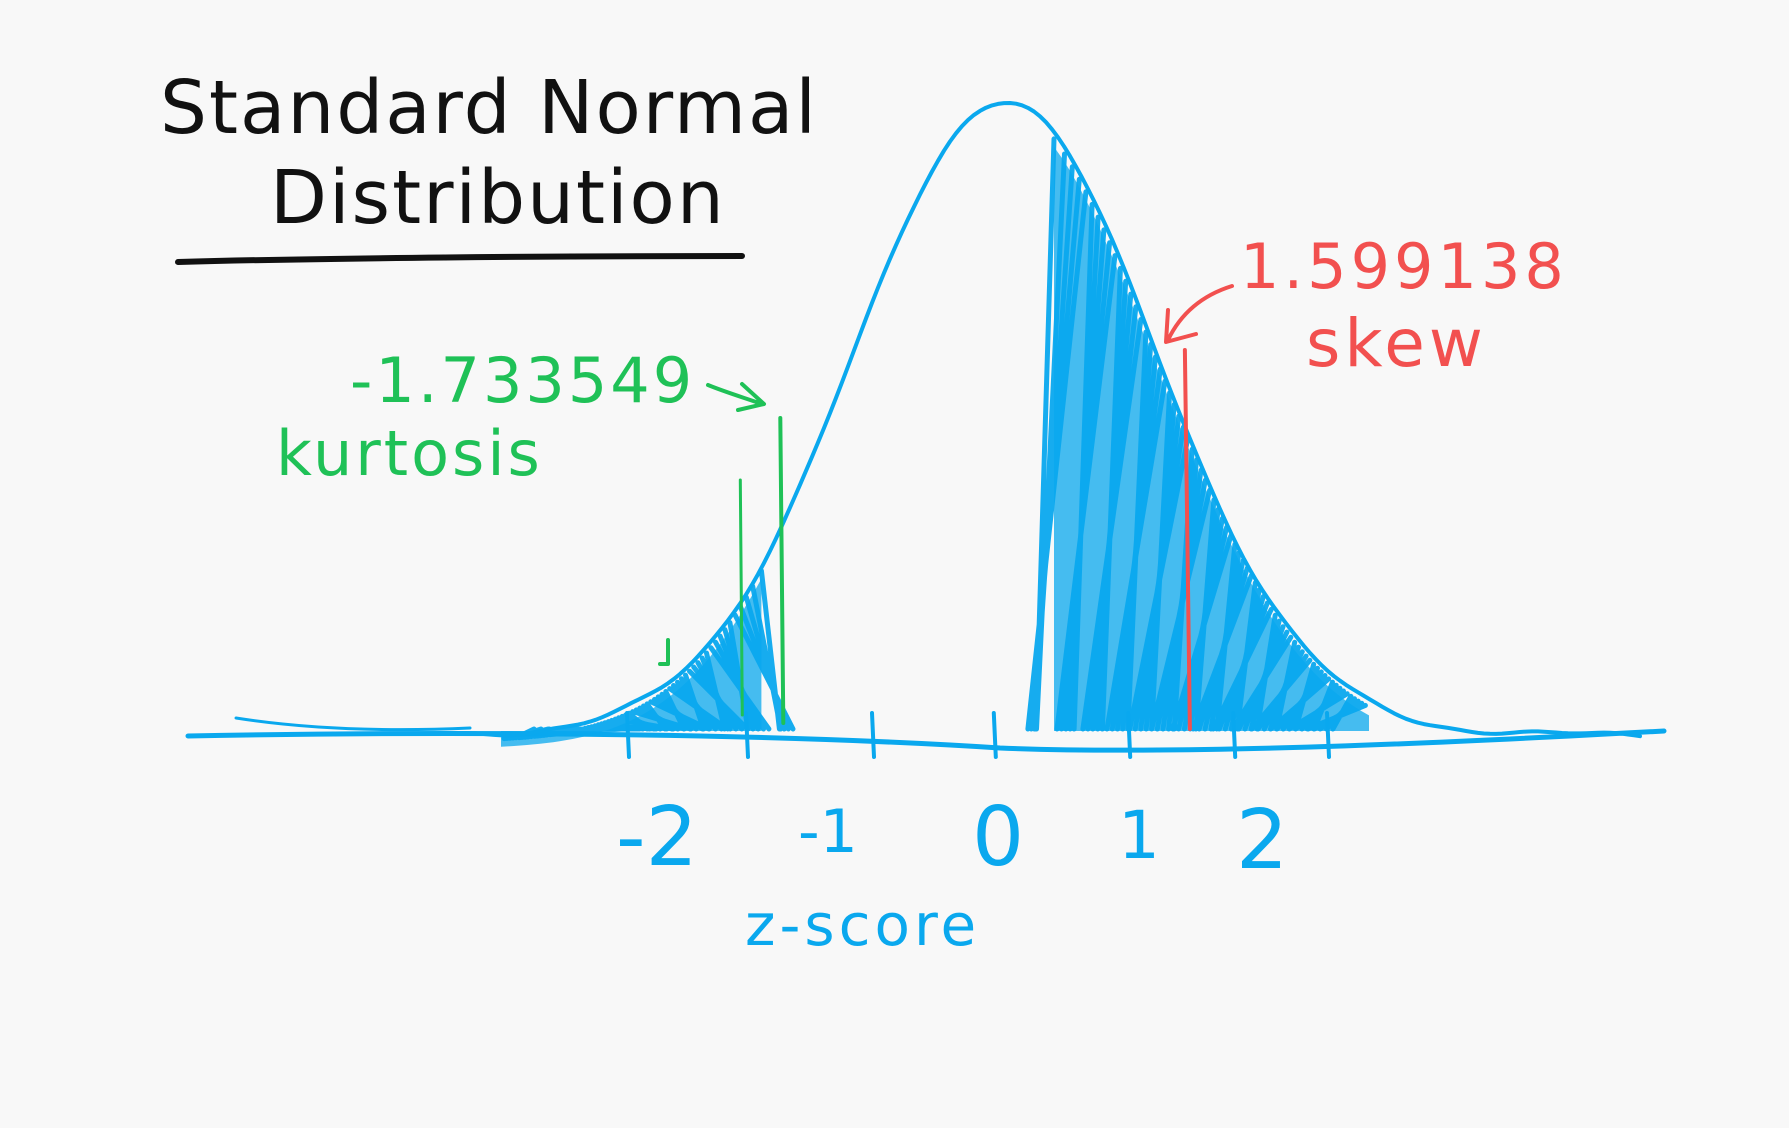 Image resolution: width=1789 pixels, height=1128 pixels. I want to click on axis-left-tail, so click(353, 724).